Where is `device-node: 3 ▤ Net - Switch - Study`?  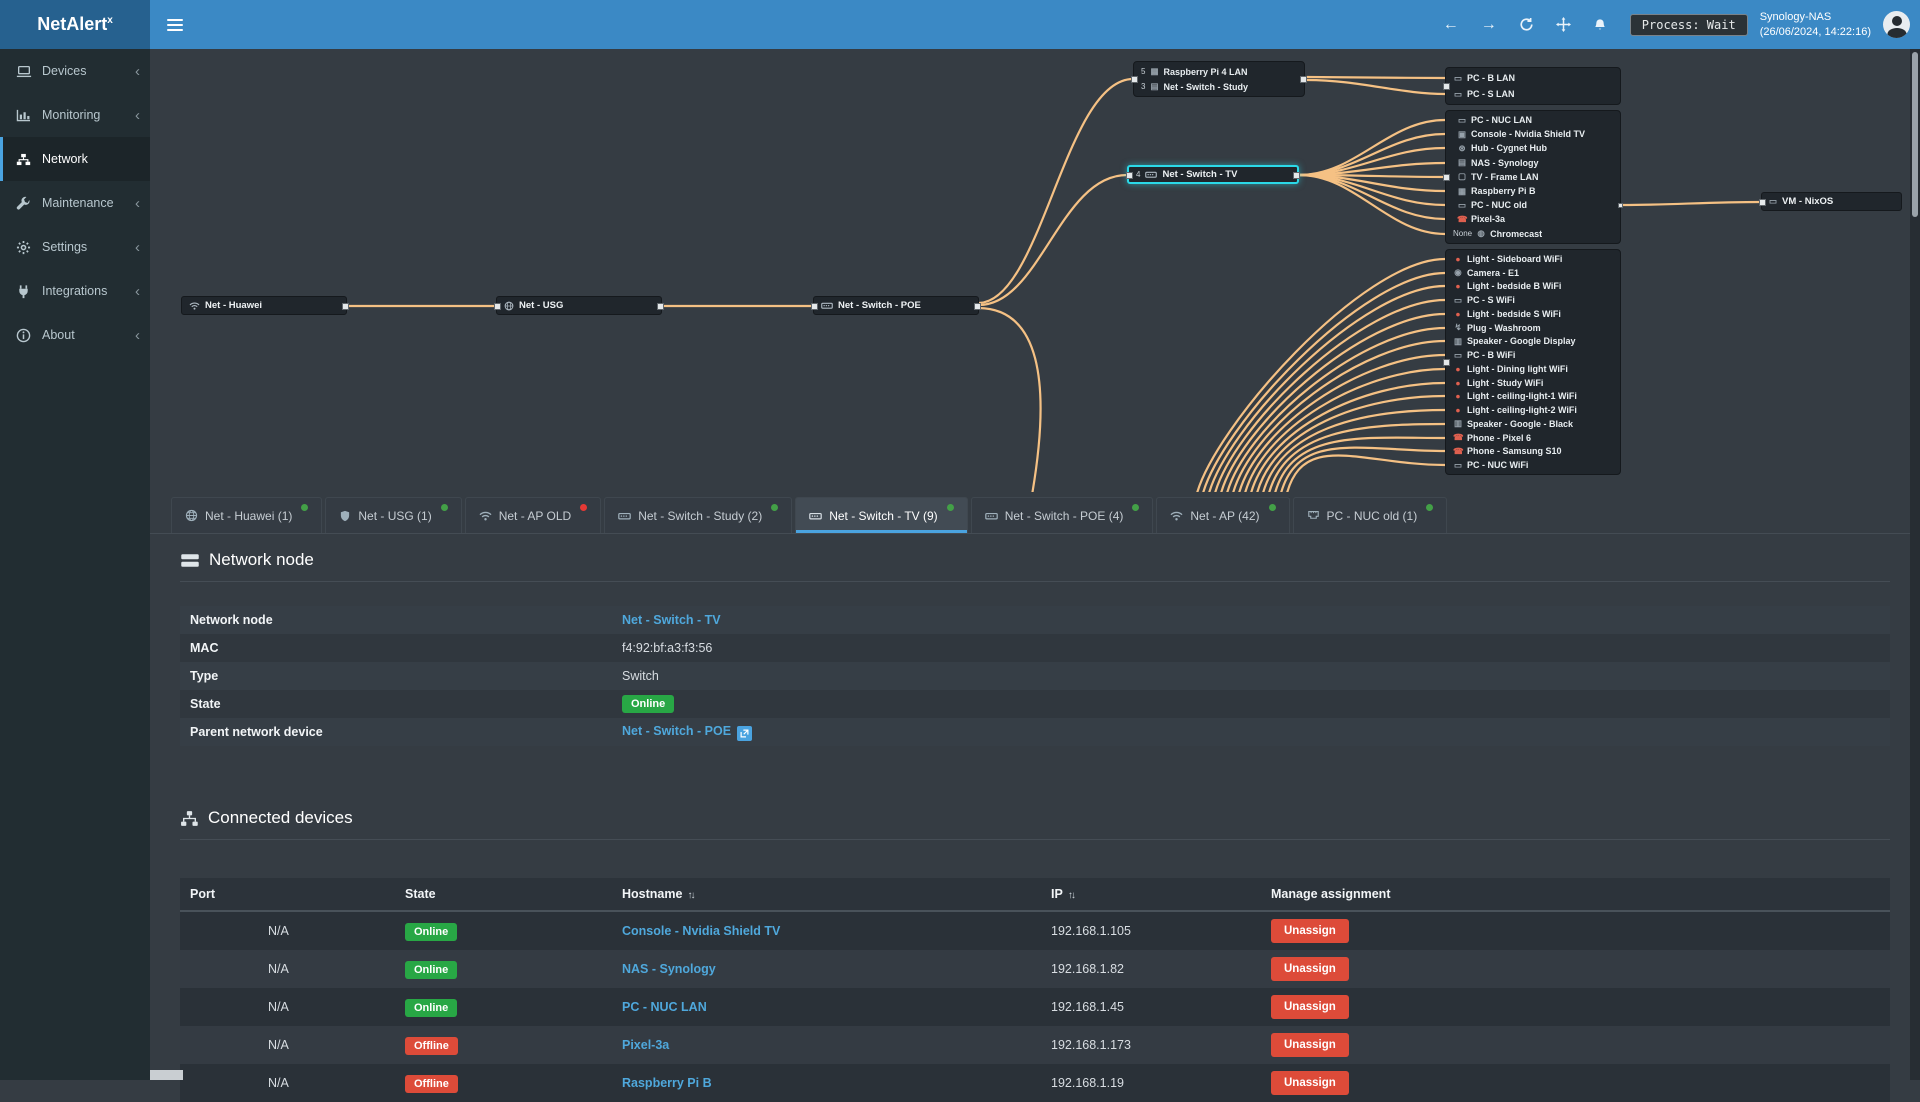 device-node: 3 ▤ Net - Switch - Study is located at coordinates (1219, 86).